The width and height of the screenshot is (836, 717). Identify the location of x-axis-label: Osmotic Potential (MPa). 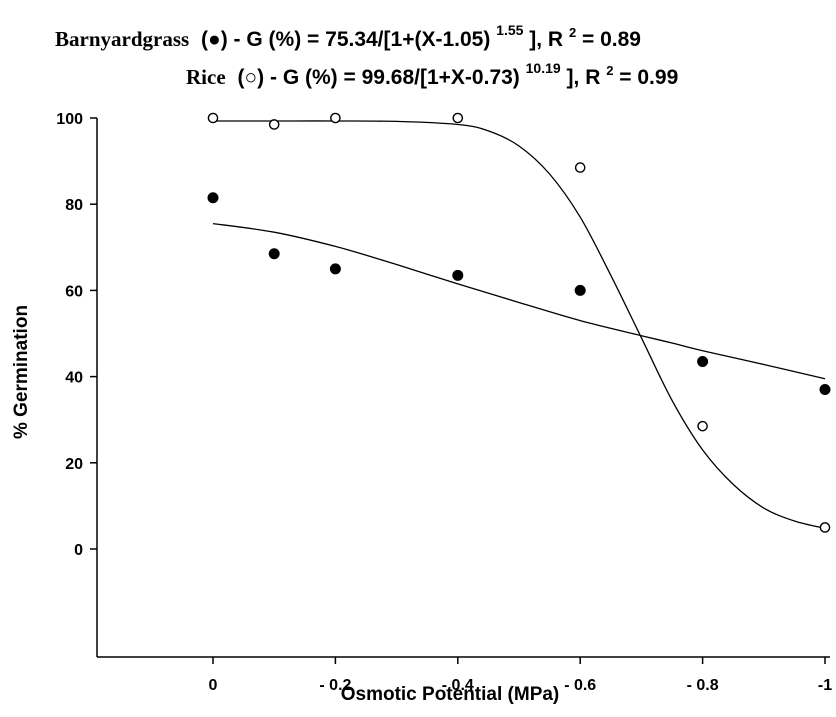
(450, 694).